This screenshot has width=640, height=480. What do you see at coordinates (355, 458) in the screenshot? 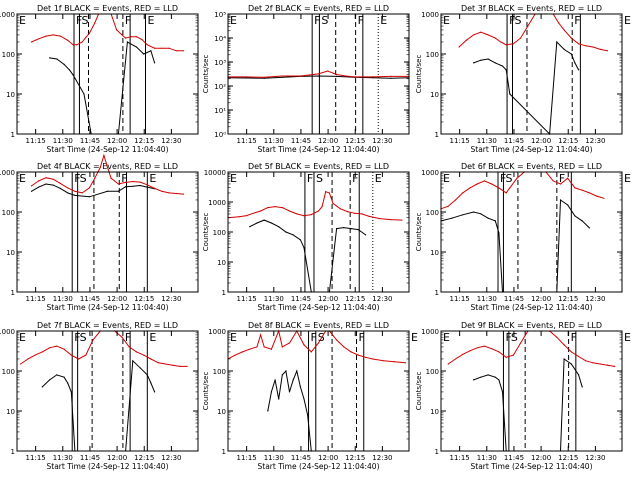
I see `x-tick-label: 12:15` at bounding box center [355, 458].